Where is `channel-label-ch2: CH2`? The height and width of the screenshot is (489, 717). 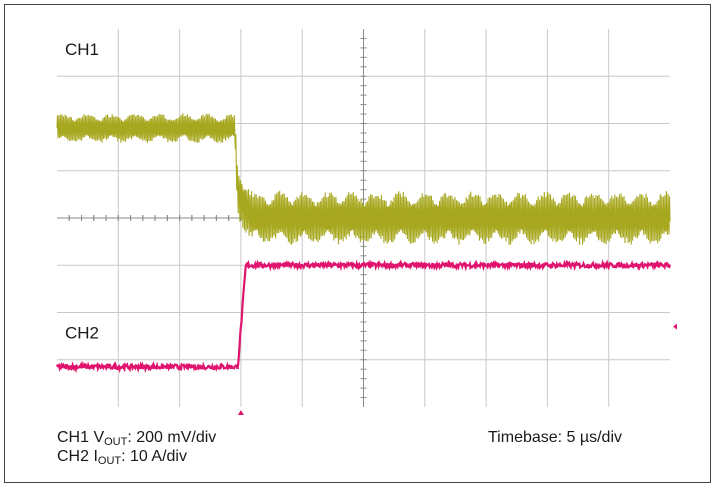
channel-label-ch2: CH2 is located at coordinates (82, 332).